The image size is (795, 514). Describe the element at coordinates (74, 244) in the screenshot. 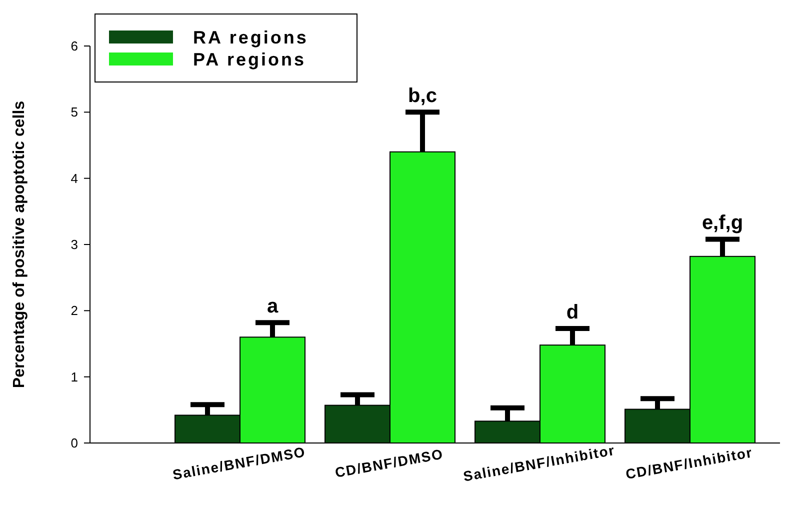

I see `y-tick-label: 3` at that location.